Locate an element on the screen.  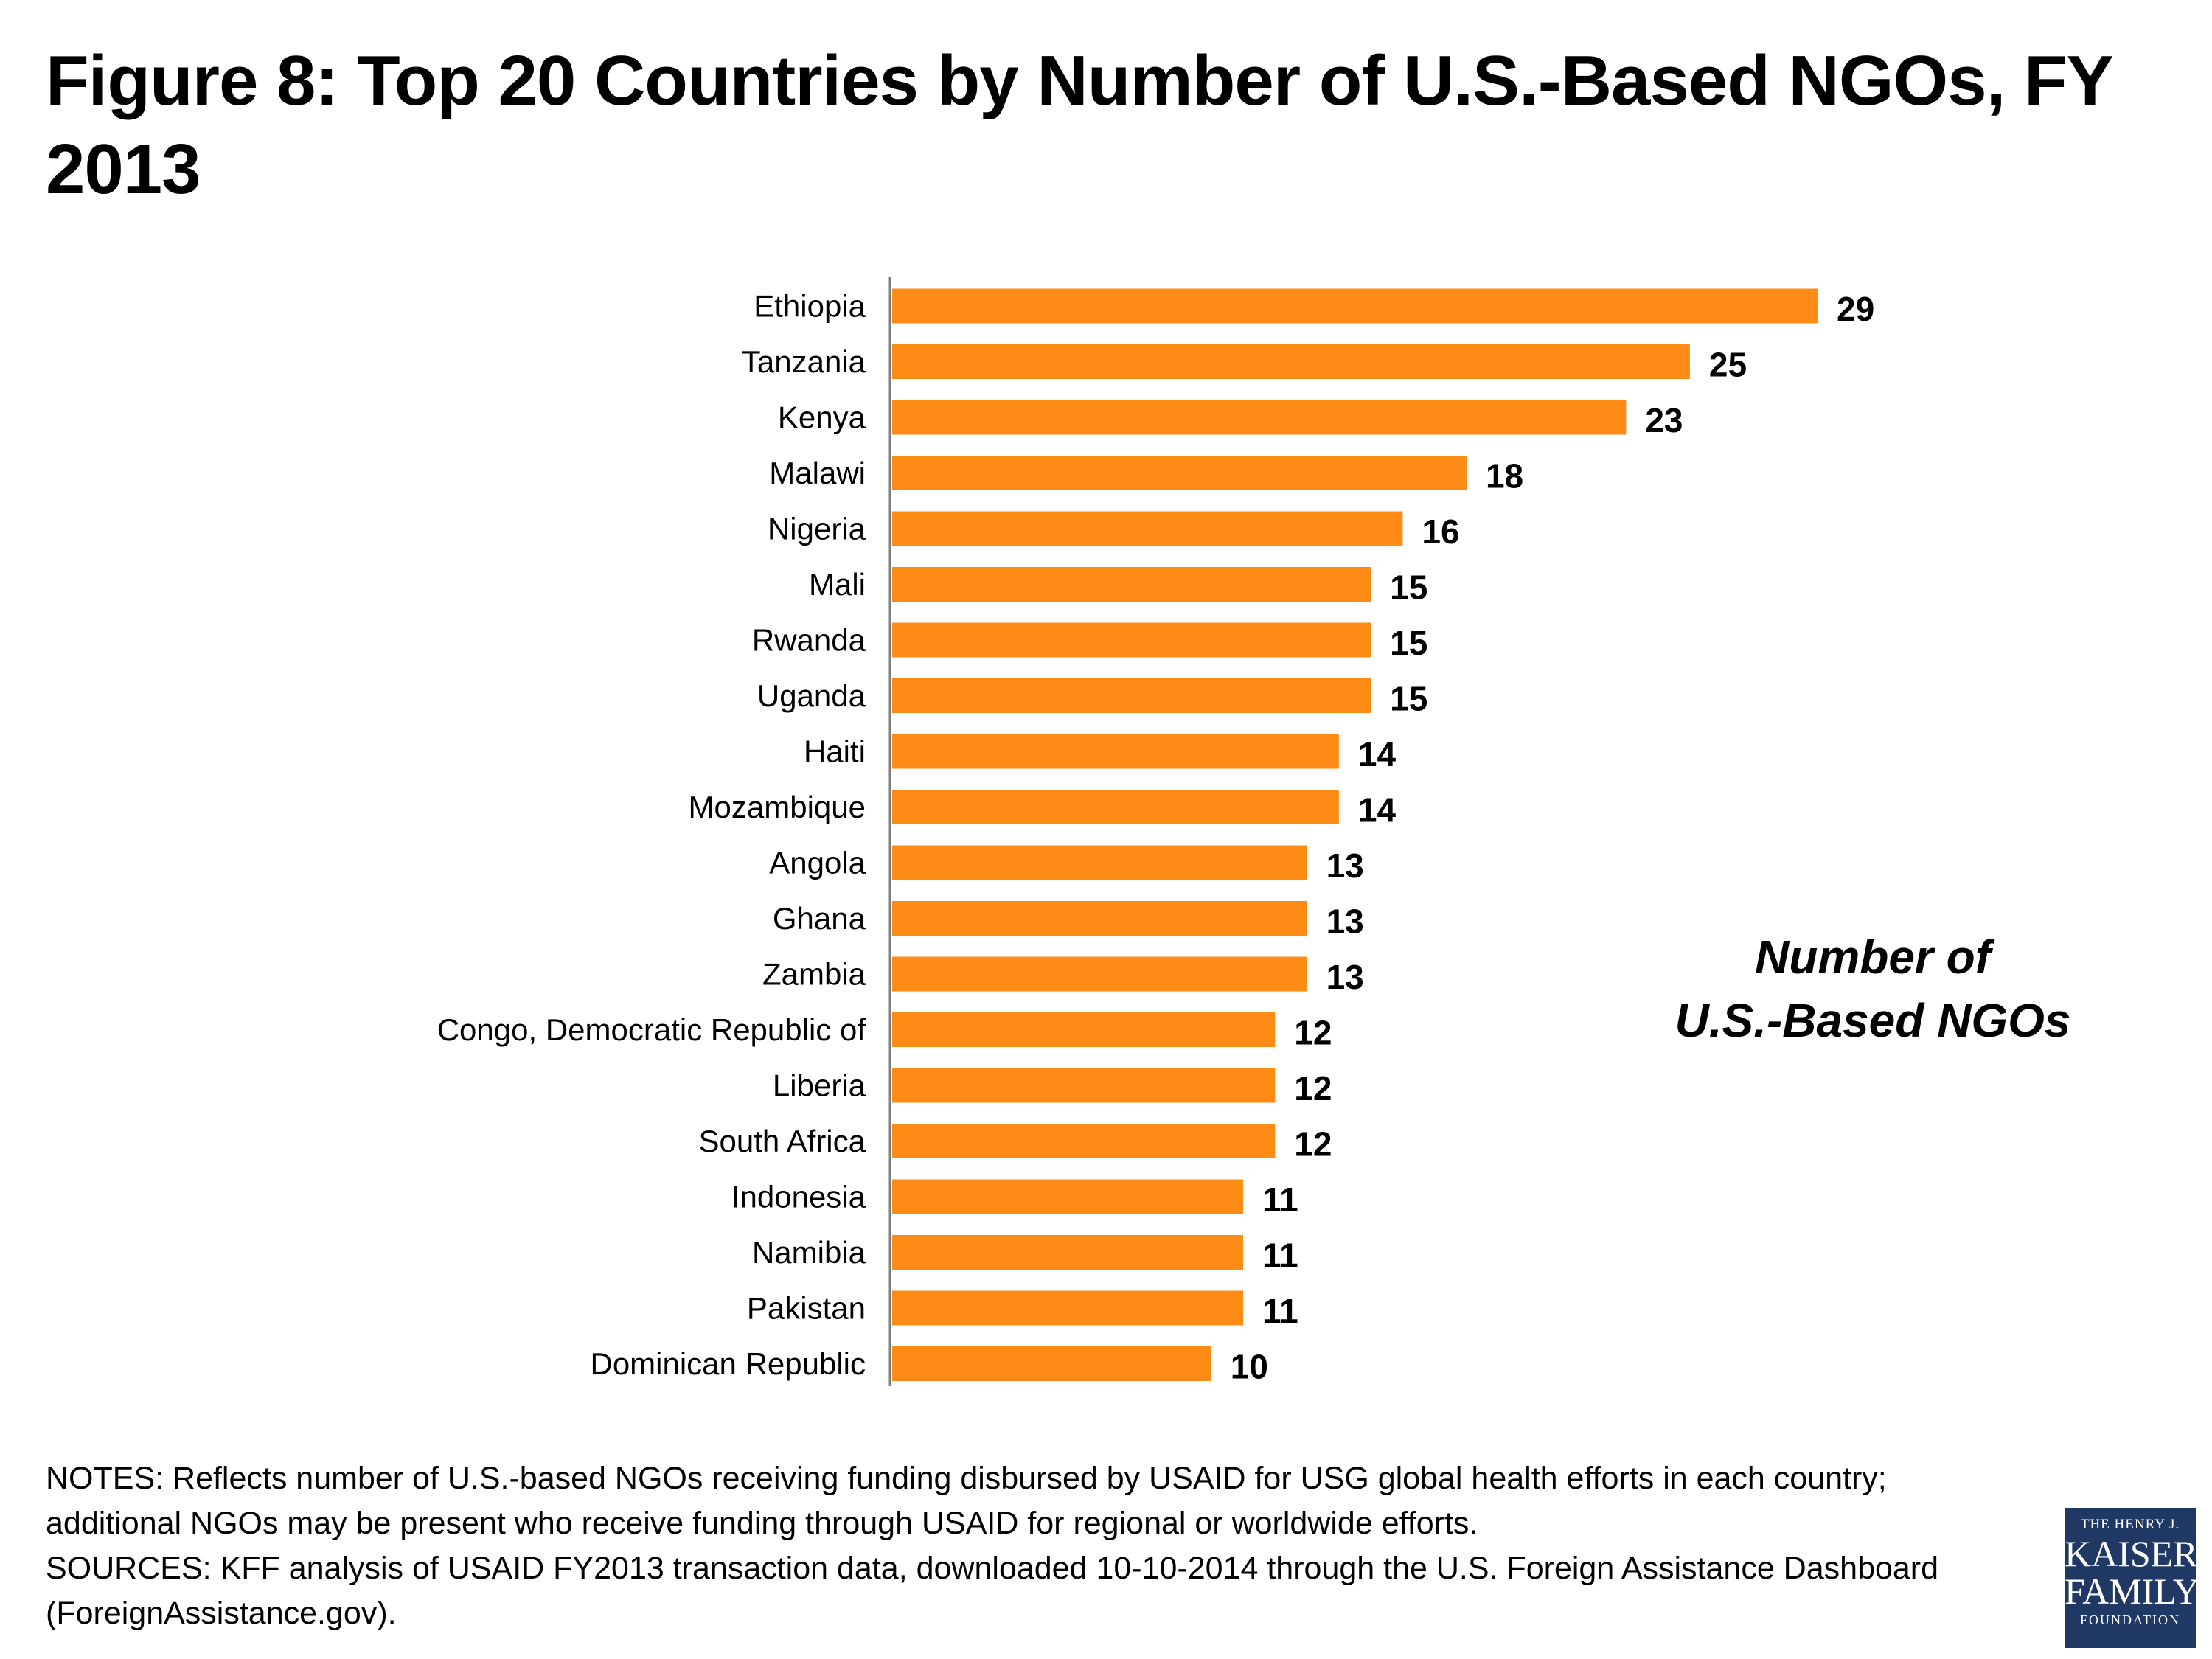
bar-congo-democratic-republic-of is located at coordinates (1084, 1029).